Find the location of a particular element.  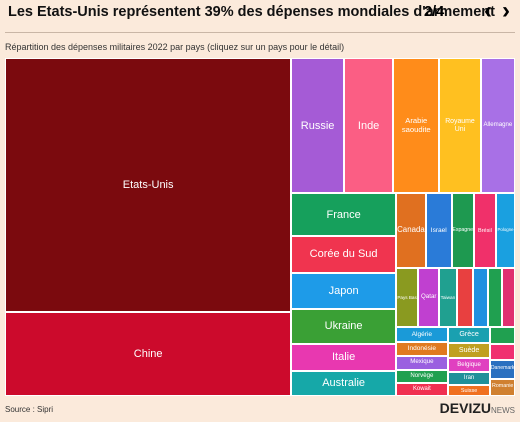

country-label: Romanie is located at coordinates (502, 386).